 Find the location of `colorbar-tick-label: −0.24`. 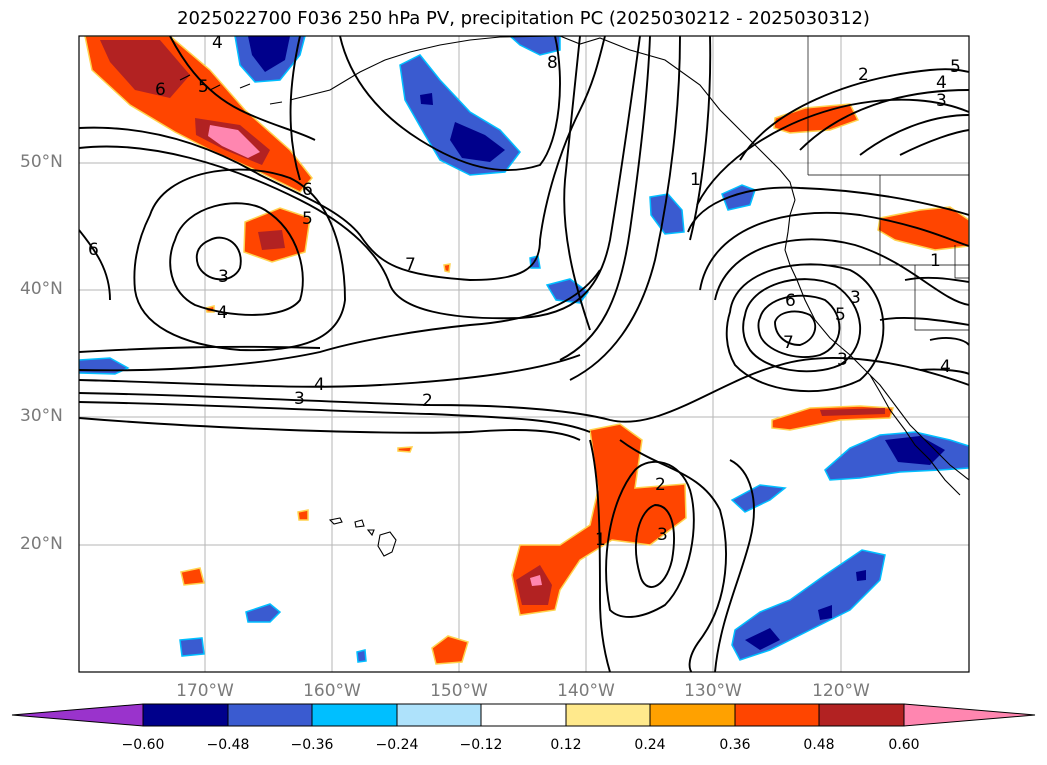

colorbar-tick-label: −0.24 is located at coordinates (397, 745).